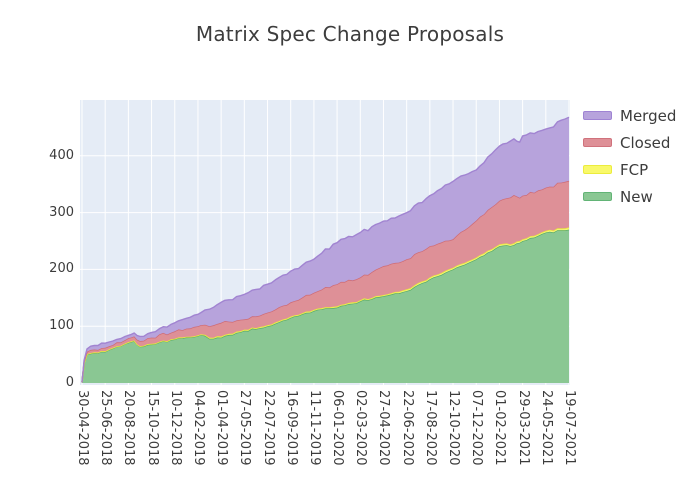 The image size is (700, 500). I want to click on x-tick-label: 02-03-2020, so click(361, 428).